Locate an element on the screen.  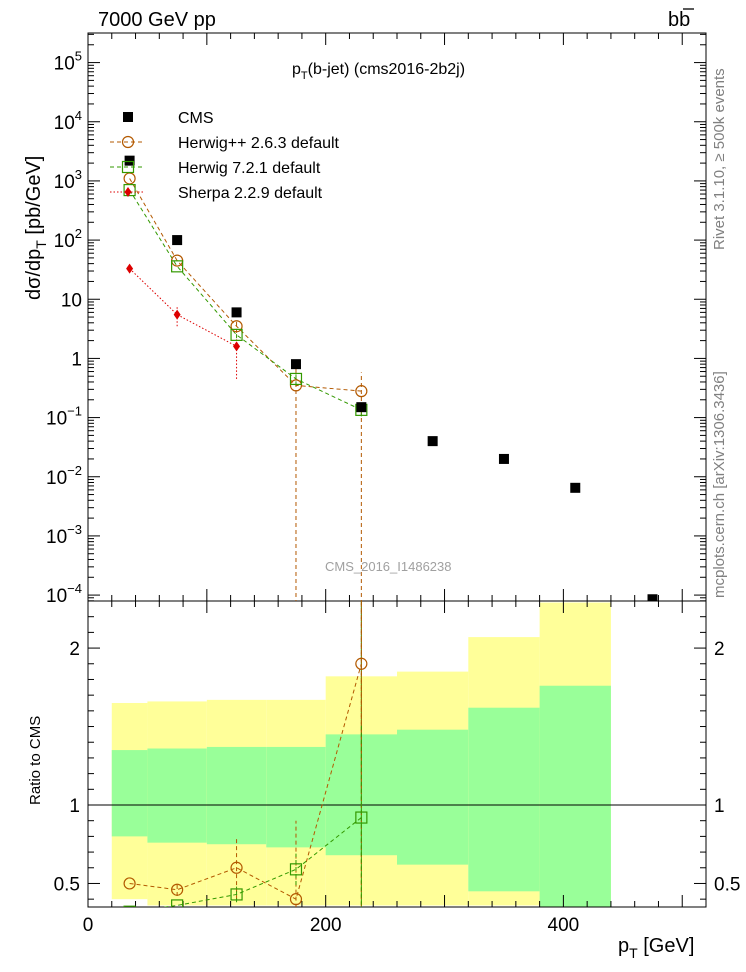
analysis-watermark: CMS_2016_I1486238 is located at coordinates (388, 566).